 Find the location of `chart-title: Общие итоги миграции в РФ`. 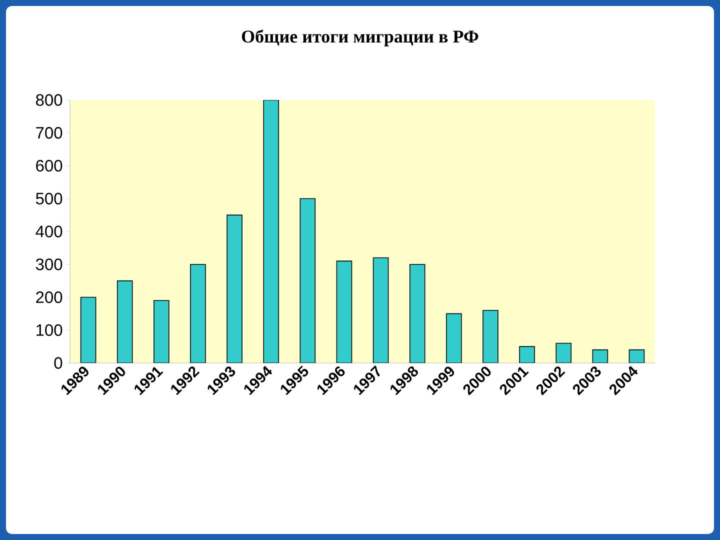

chart-title: Общие итоги миграции в РФ is located at coordinates (360, 38).